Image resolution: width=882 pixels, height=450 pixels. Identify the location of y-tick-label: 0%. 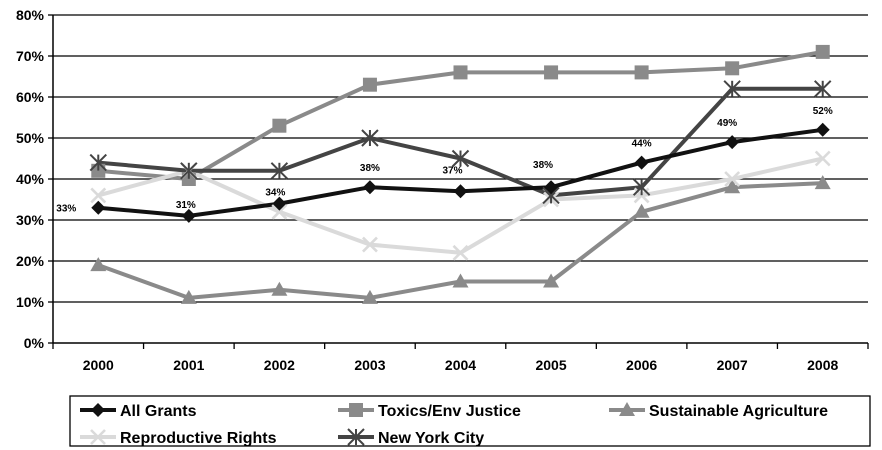
(34, 343).